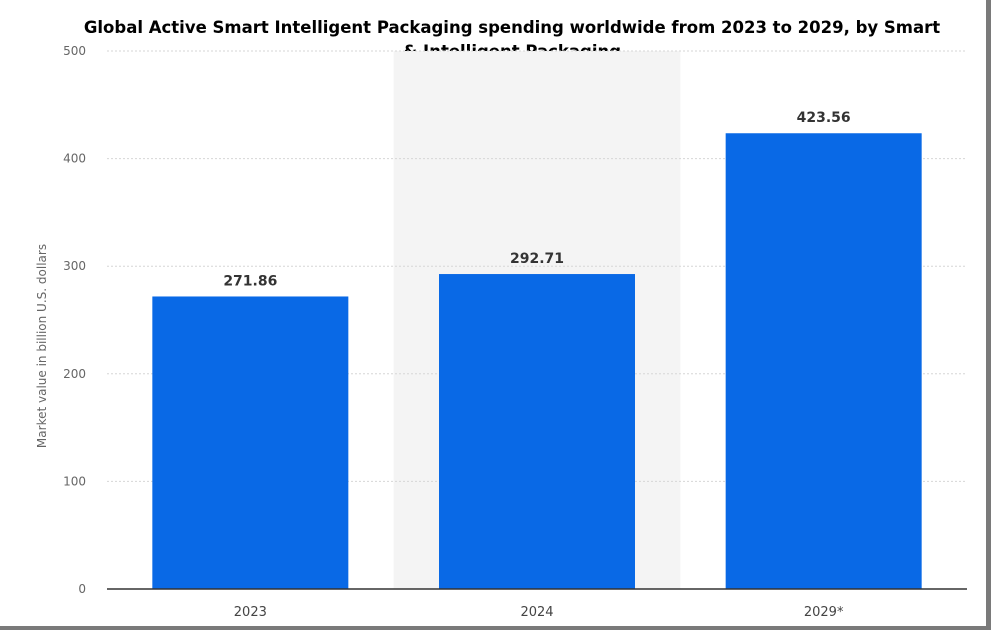 This screenshot has height=630, width=996. I want to click on x-tick-label: 2024, so click(536, 612).